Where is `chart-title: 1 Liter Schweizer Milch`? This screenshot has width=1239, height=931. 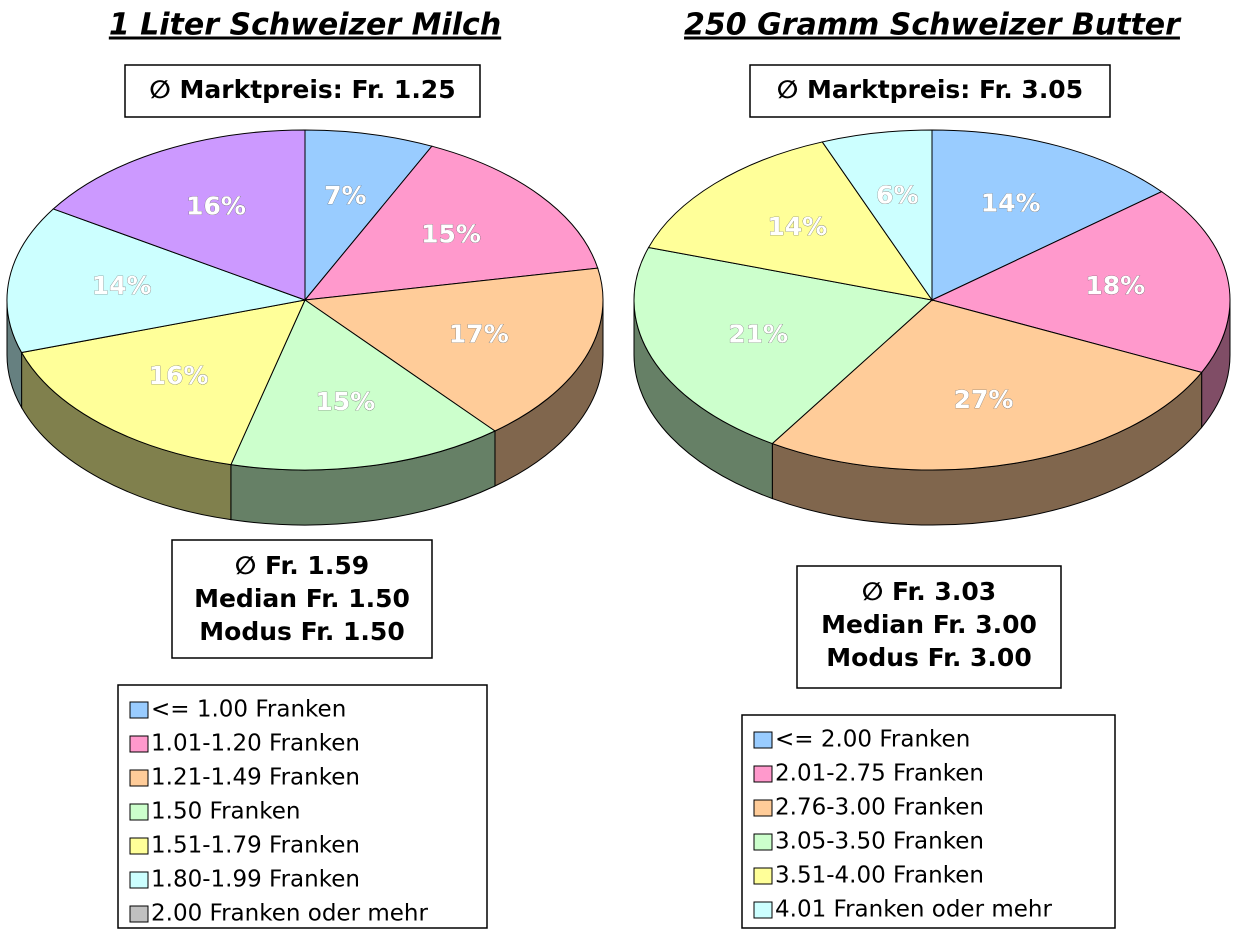 chart-title: 1 Liter Schweizer Milch is located at coordinates (305, 25).